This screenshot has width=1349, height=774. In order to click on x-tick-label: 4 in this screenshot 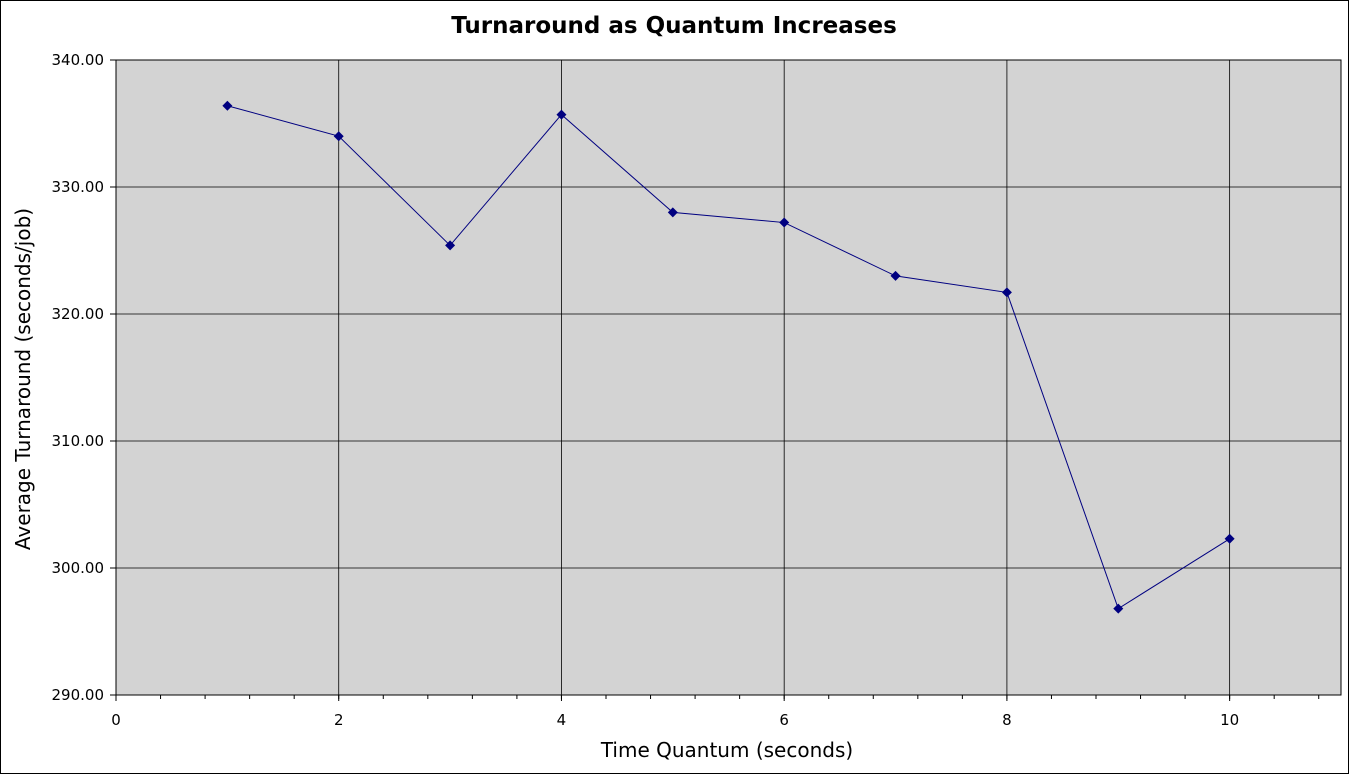, I will do `click(562, 720)`.